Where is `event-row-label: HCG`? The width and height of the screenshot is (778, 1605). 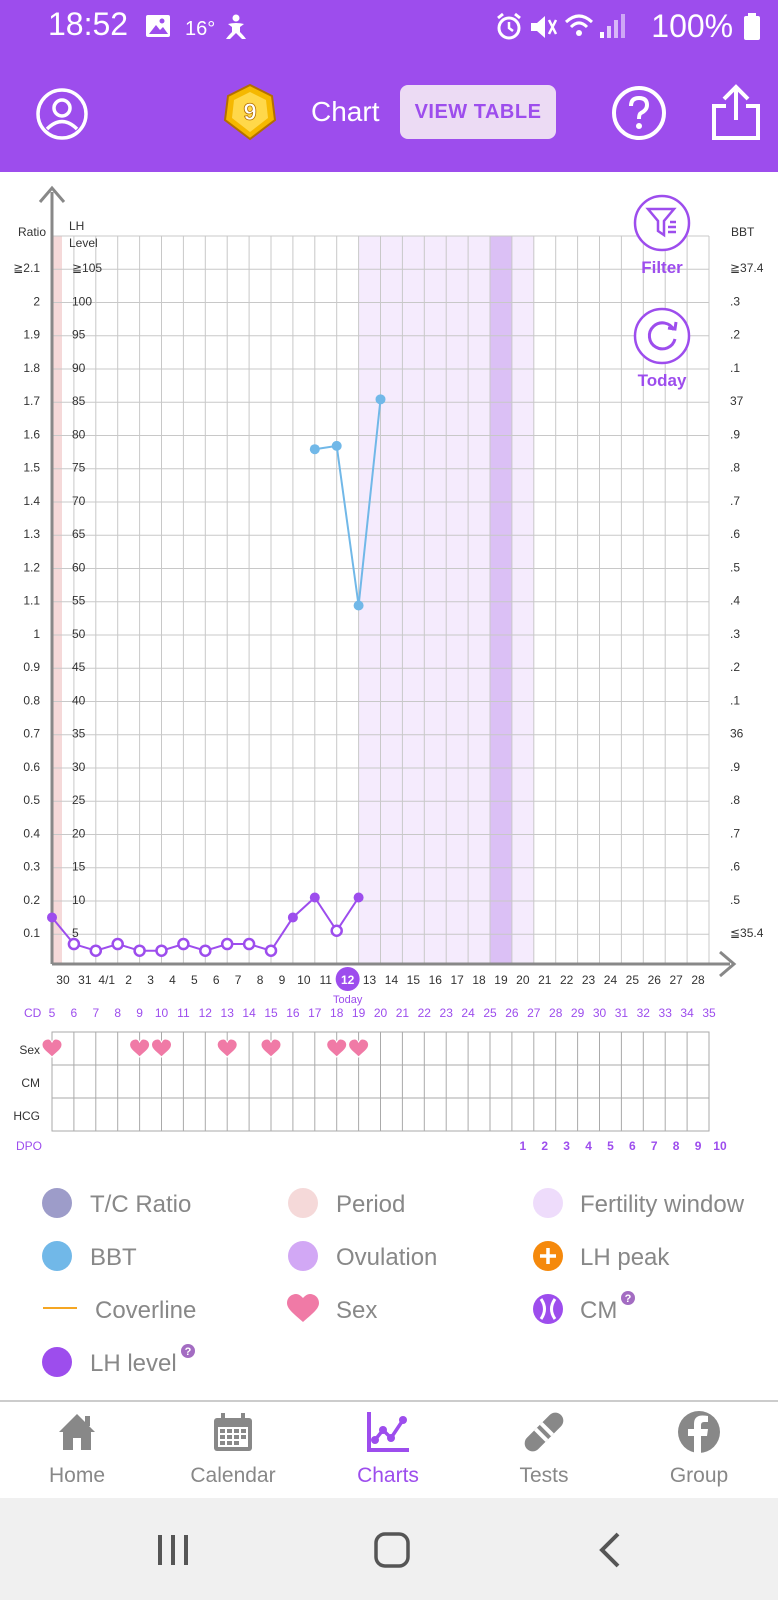 event-row-label: HCG is located at coordinates (26, 1116).